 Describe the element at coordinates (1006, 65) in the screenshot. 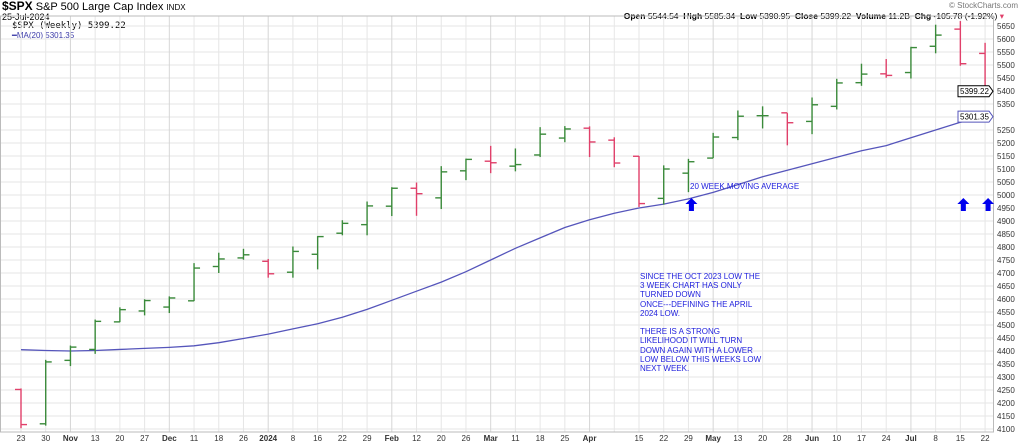

I see `y-tick-label: 5500` at that location.